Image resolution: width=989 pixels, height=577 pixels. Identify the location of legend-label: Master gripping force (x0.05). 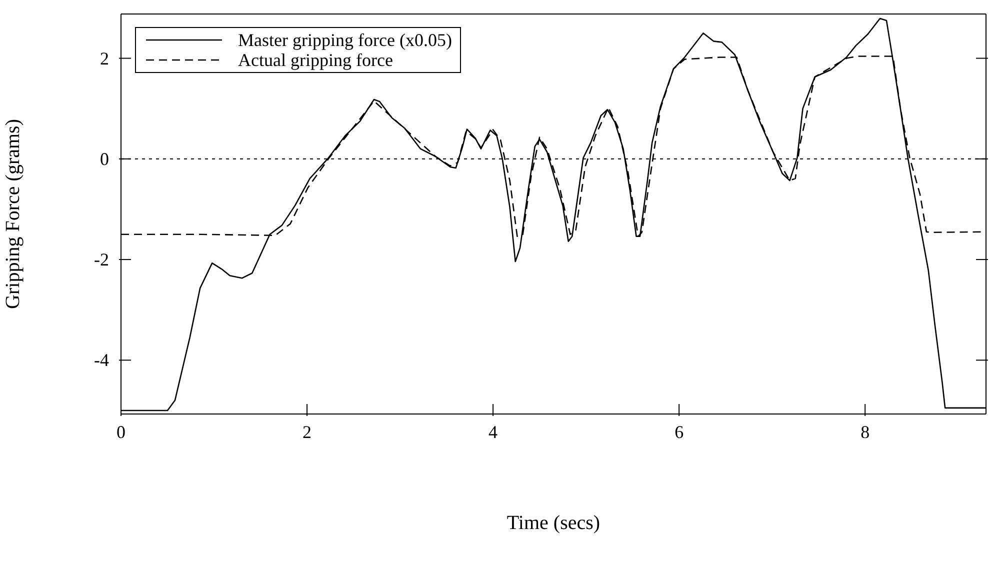
(345, 40).